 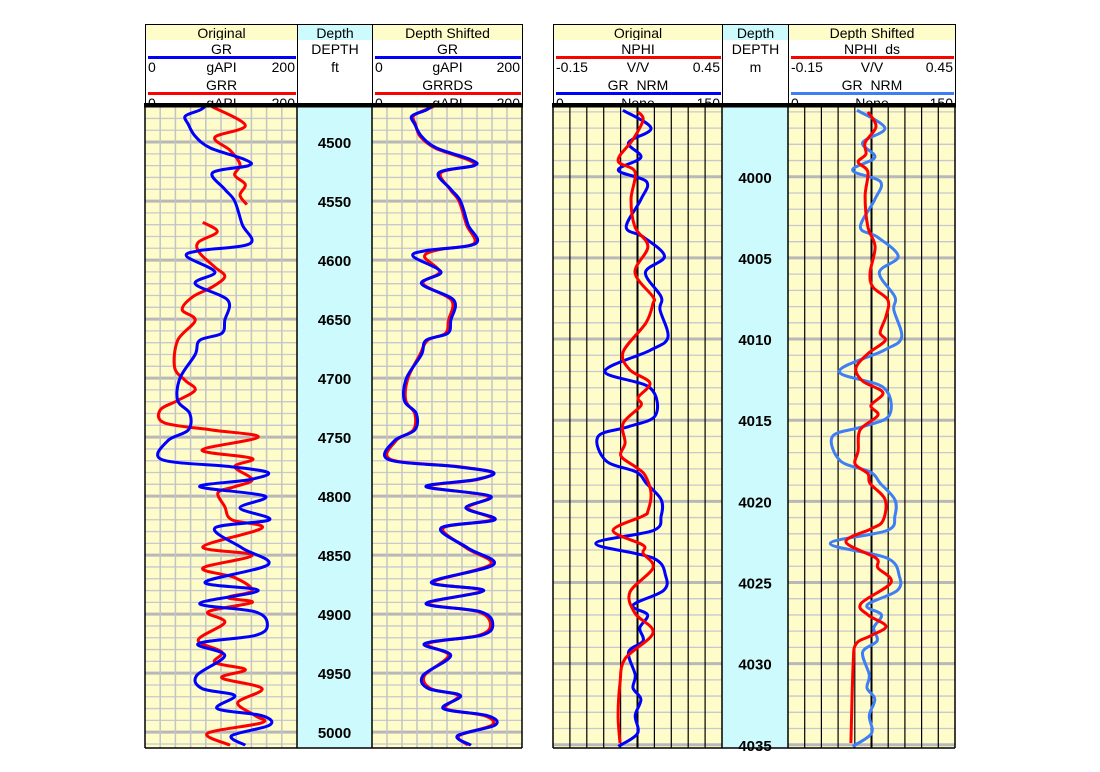 What do you see at coordinates (230, 156) in the screenshot?
I see `curve-grr` at bounding box center [230, 156].